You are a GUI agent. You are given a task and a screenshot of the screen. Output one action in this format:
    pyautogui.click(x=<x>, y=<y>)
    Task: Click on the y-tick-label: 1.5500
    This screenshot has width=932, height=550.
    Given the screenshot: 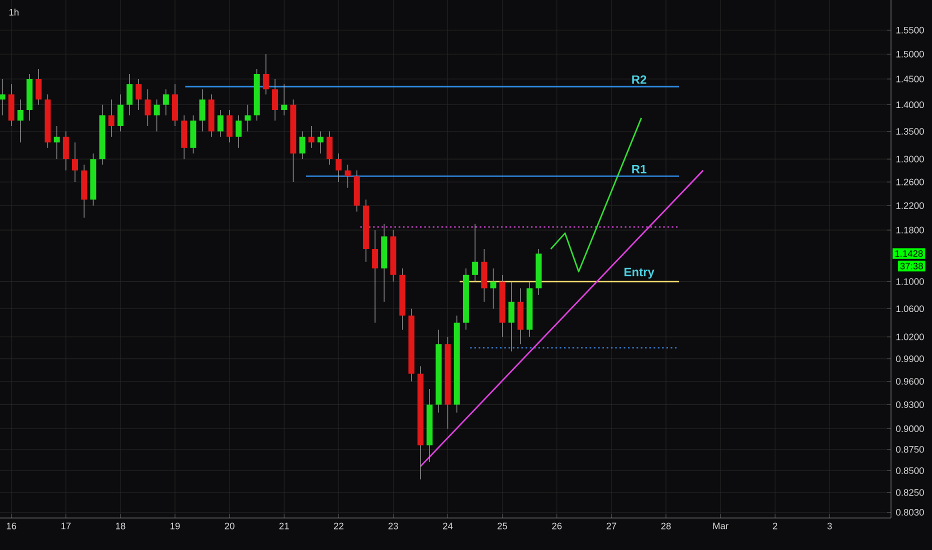 What is the action you would take?
    pyautogui.click(x=910, y=30)
    